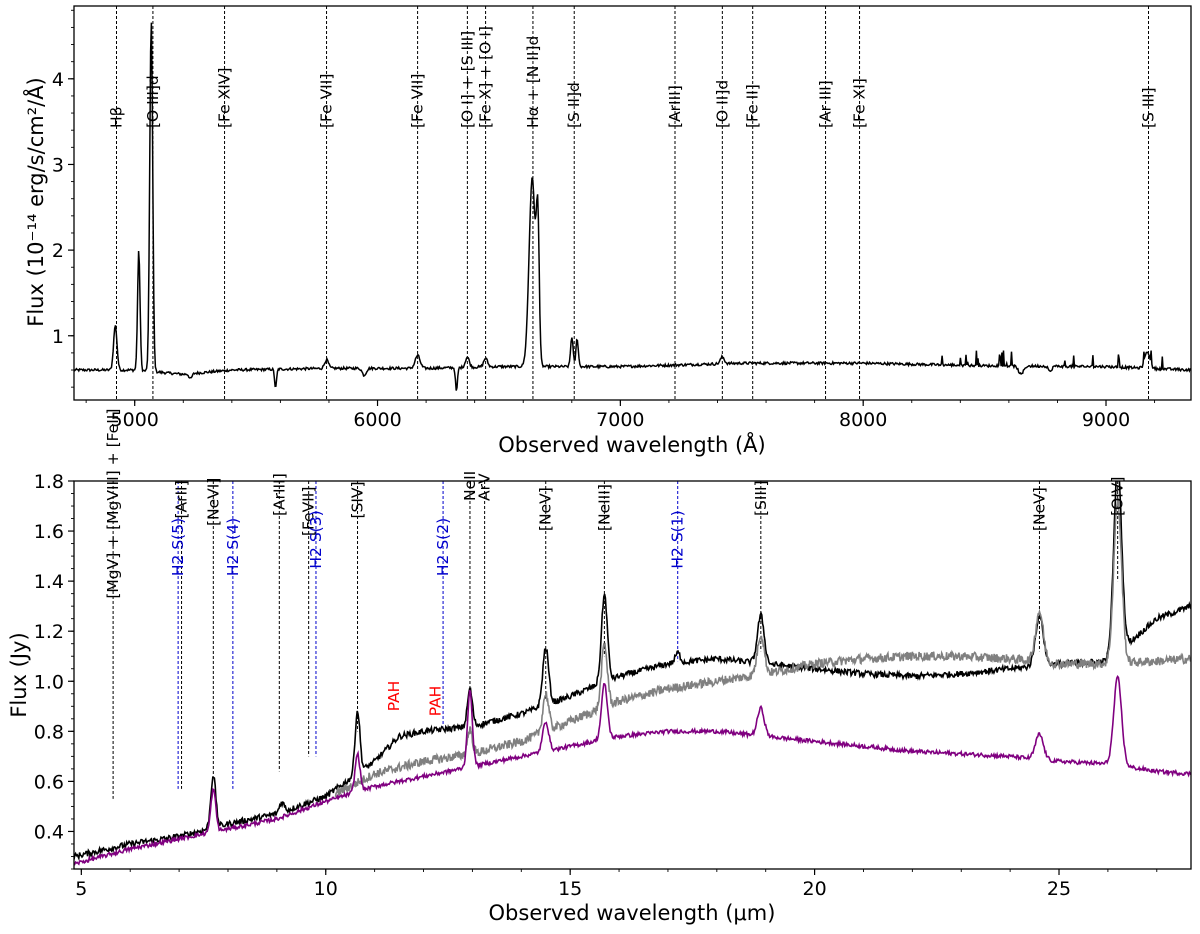 The height and width of the screenshot is (934, 1200). Describe the element at coordinates (753, 106) in the screenshot. I see `top-marker-label-11: [Fe II]` at that location.